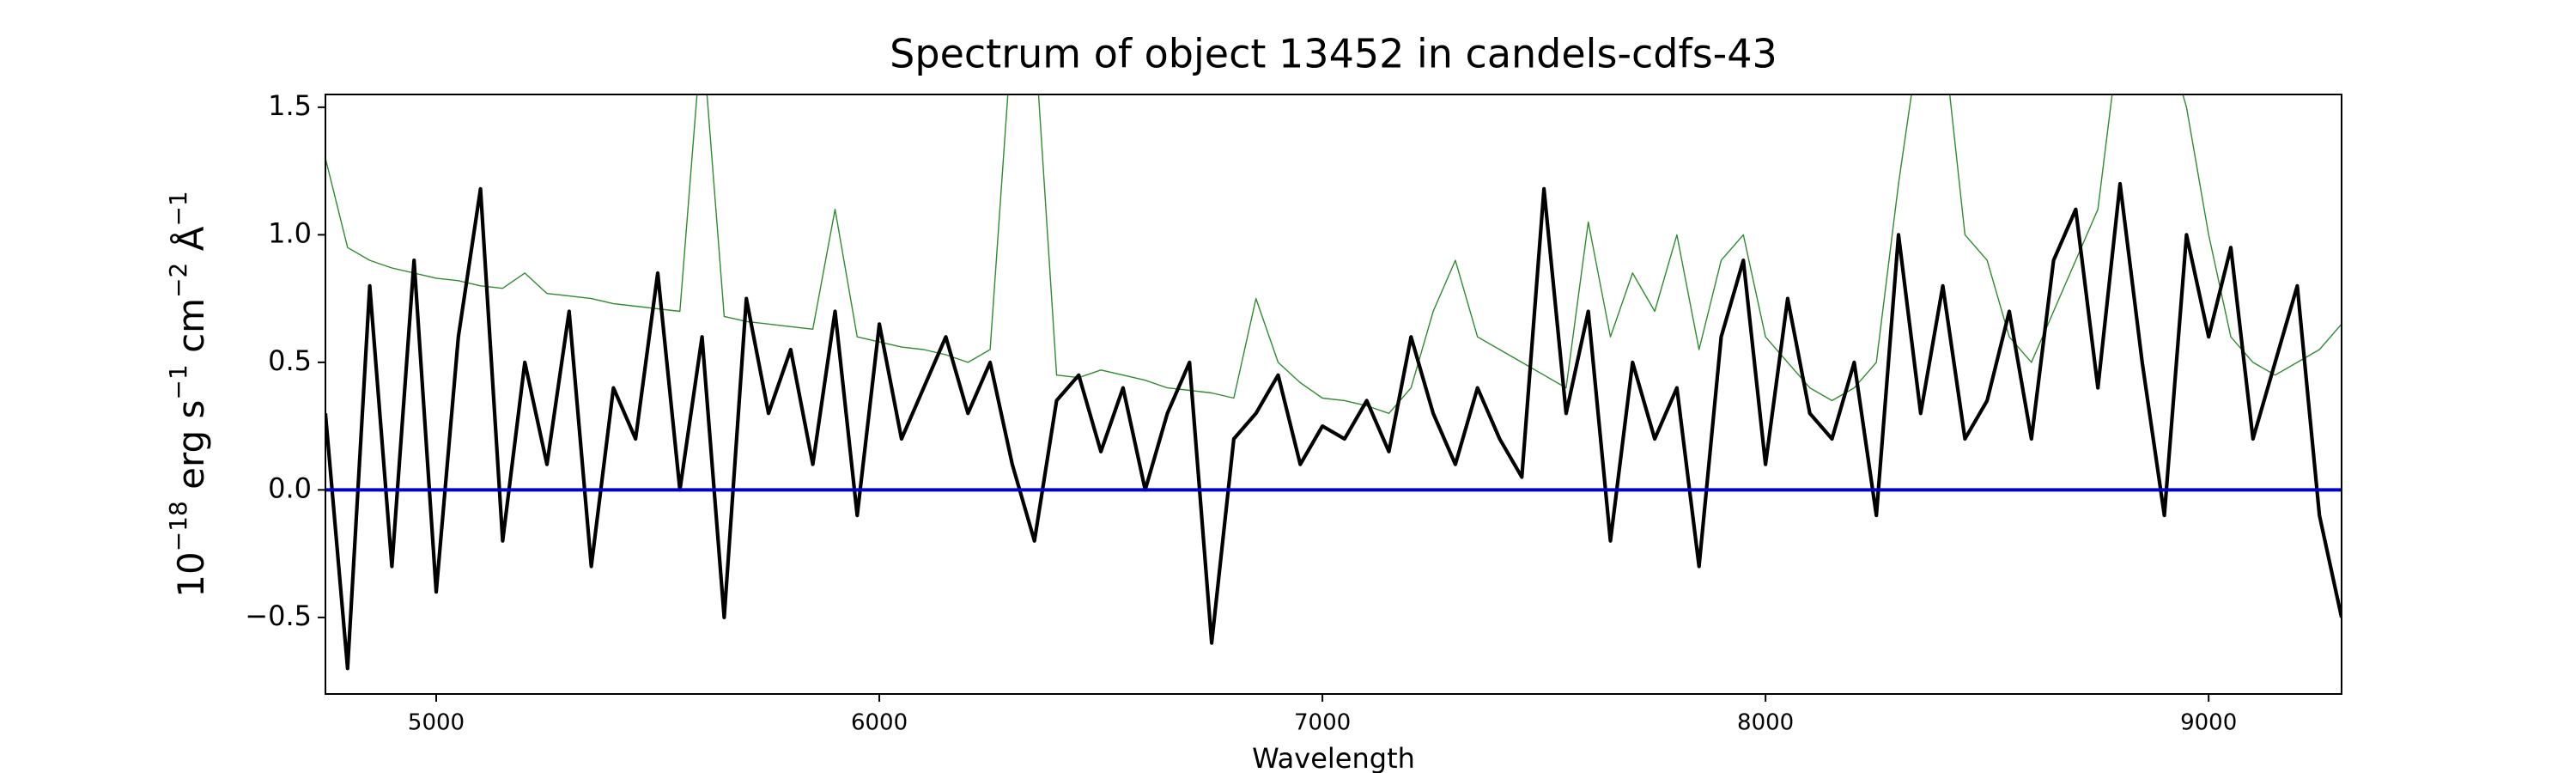 The width and height of the screenshot is (2576, 773). I want to click on y-label-part: cm, so click(191, 331).